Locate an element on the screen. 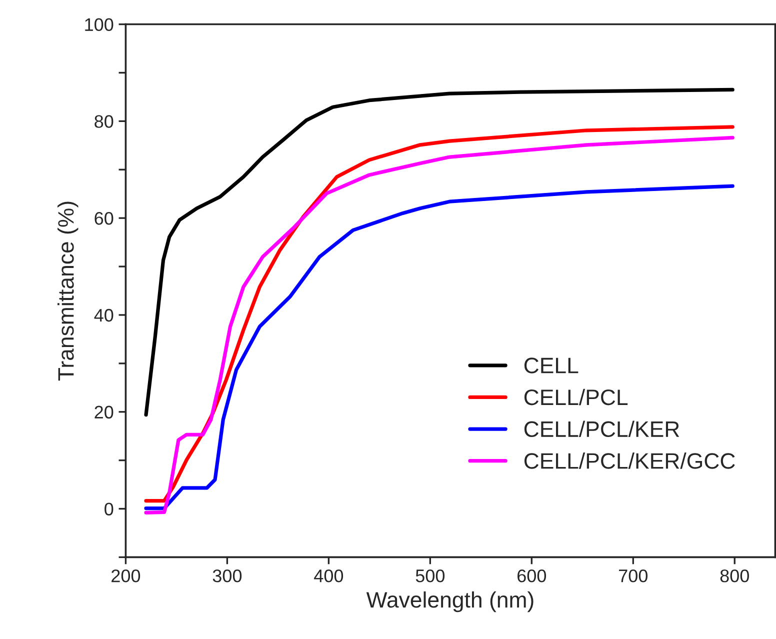 The height and width of the screenshot is (639, 776). y-tick-label: 80 is located at coordinates (104, 121).